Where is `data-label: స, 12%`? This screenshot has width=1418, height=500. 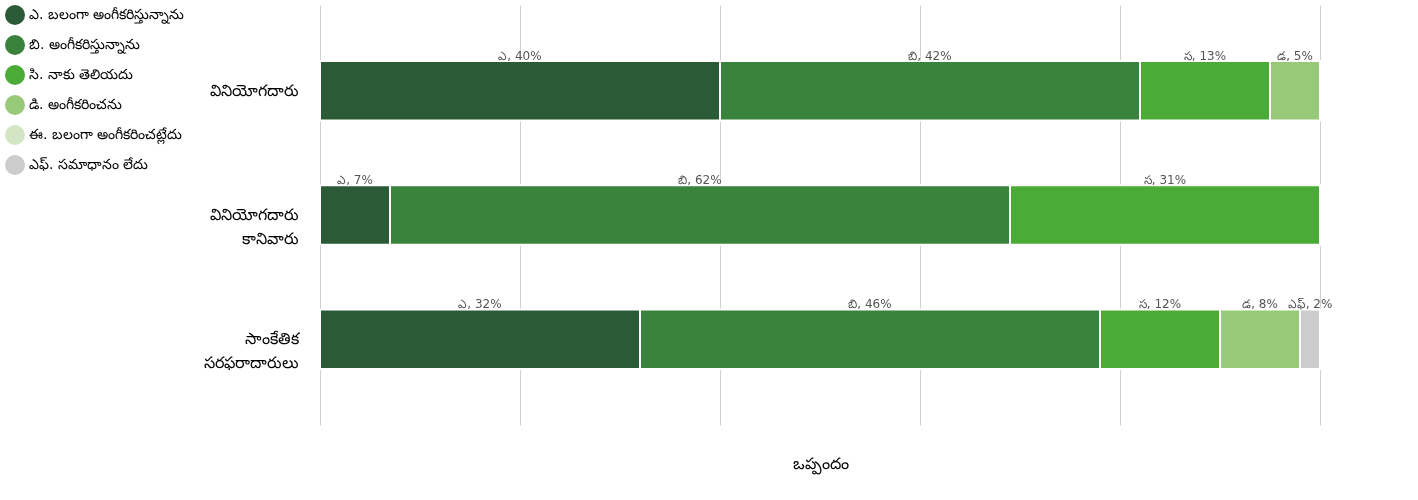
data-label: స, 12% is located at coordinates (1160, 304).